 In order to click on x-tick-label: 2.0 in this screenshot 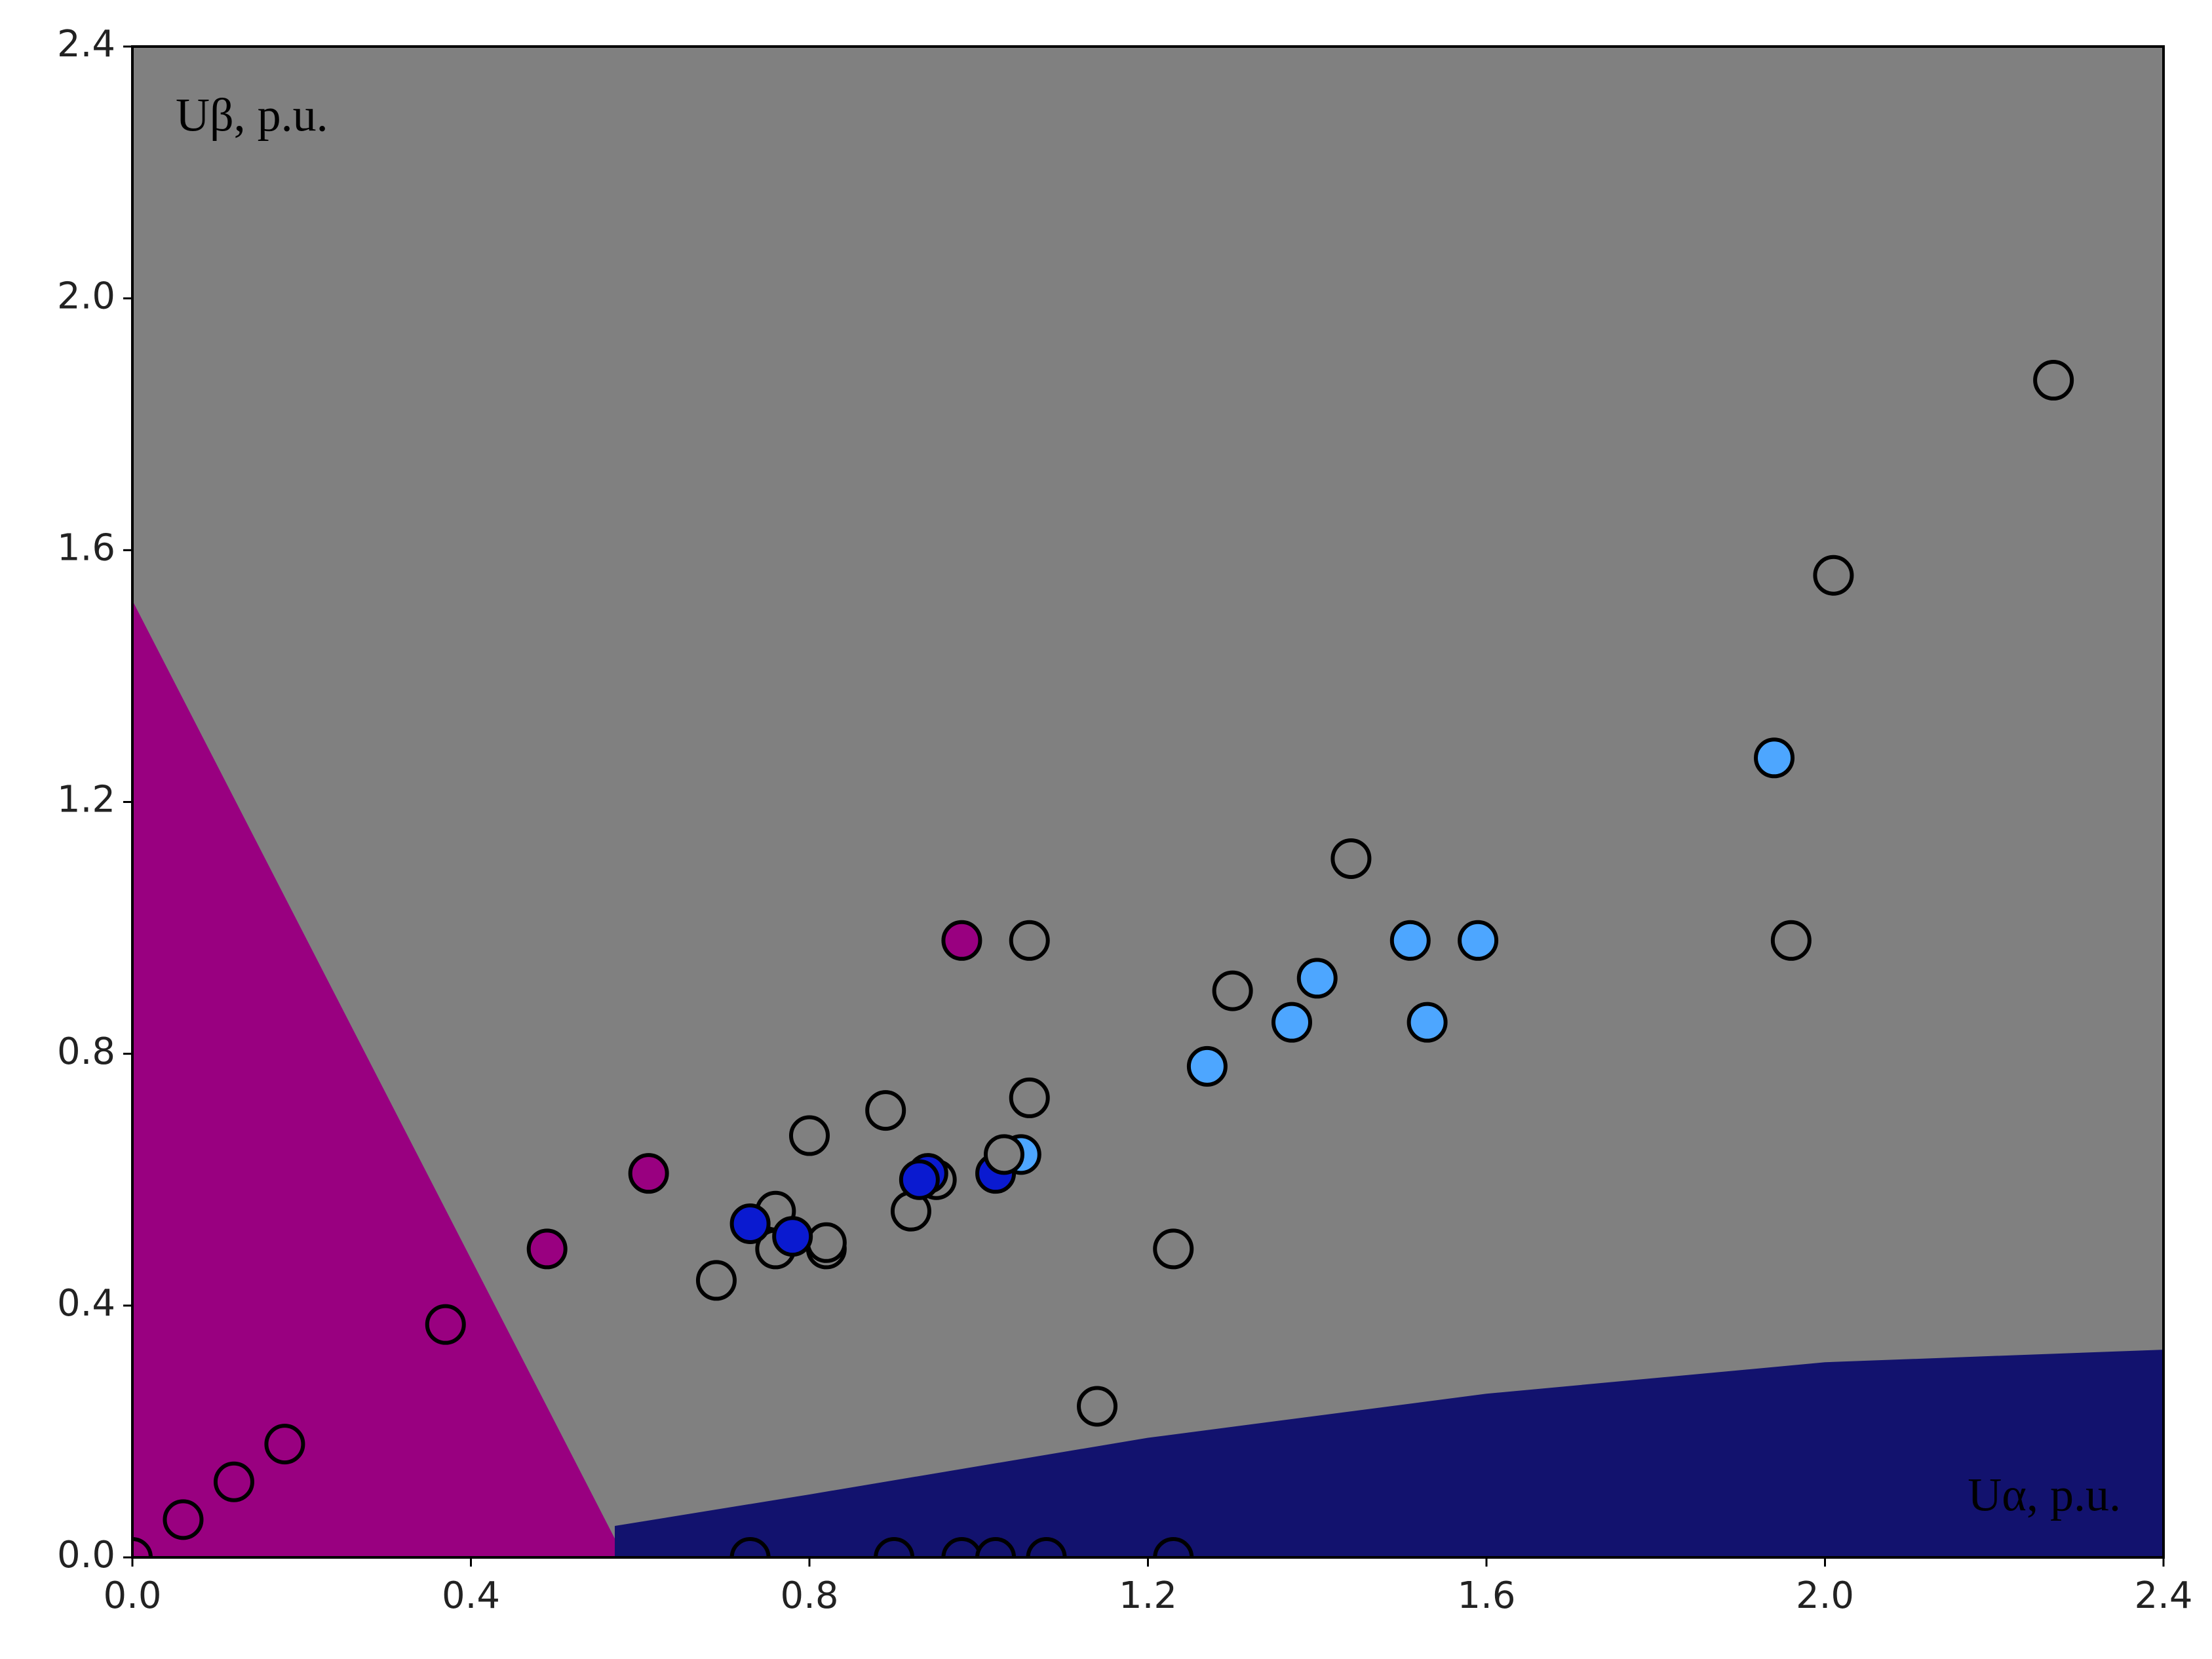, I will do `click(1825, 1595)`.